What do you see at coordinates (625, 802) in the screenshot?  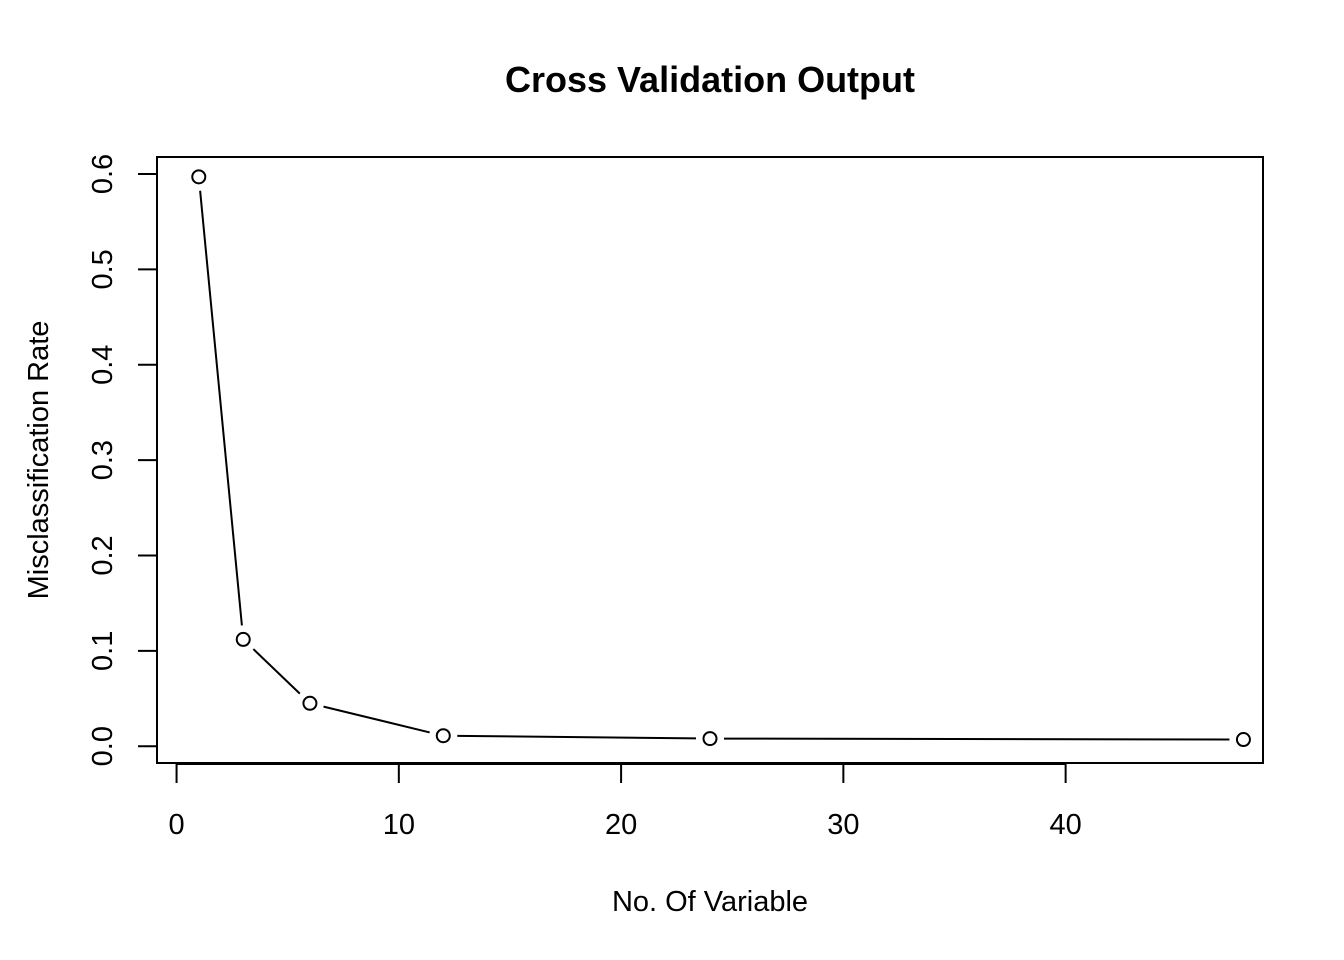 I see `x-axis: 0 10 20 30 40` at bounding box center [625, 802].